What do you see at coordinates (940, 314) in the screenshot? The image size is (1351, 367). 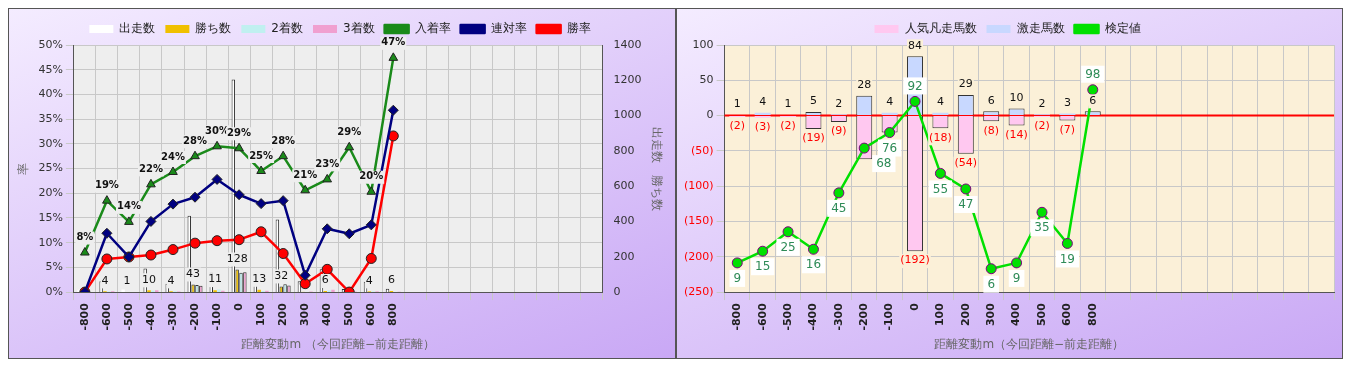 I see `x-tick-label: 100` at bounding box center [940, 314].